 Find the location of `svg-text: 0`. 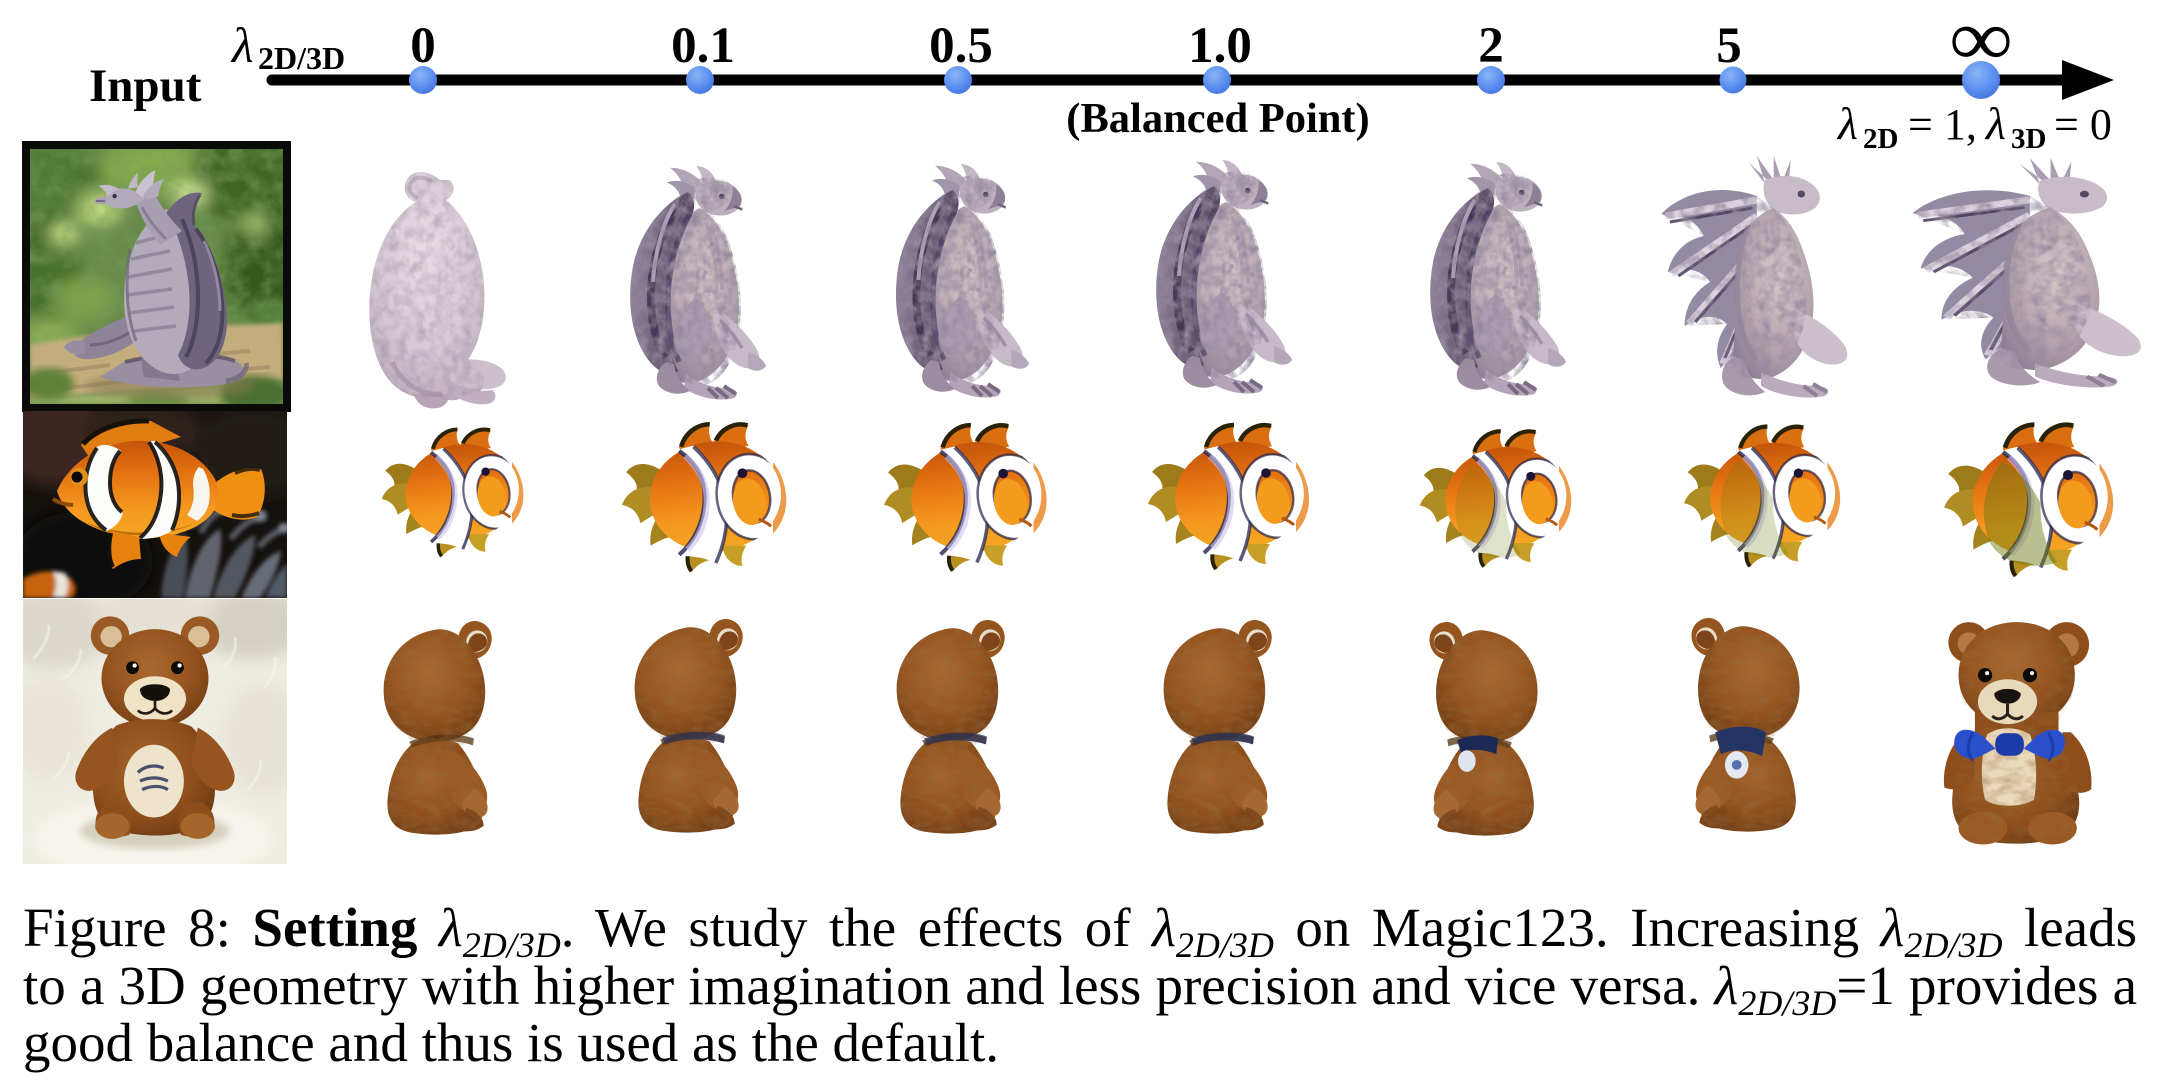

svg-text: 0 is located at coordinates (423, 46).